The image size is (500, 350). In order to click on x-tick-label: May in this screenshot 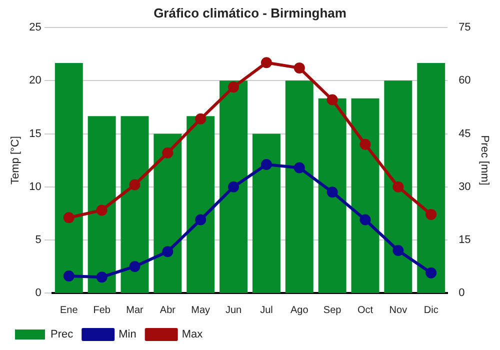, I will do `click(200, 310)`.